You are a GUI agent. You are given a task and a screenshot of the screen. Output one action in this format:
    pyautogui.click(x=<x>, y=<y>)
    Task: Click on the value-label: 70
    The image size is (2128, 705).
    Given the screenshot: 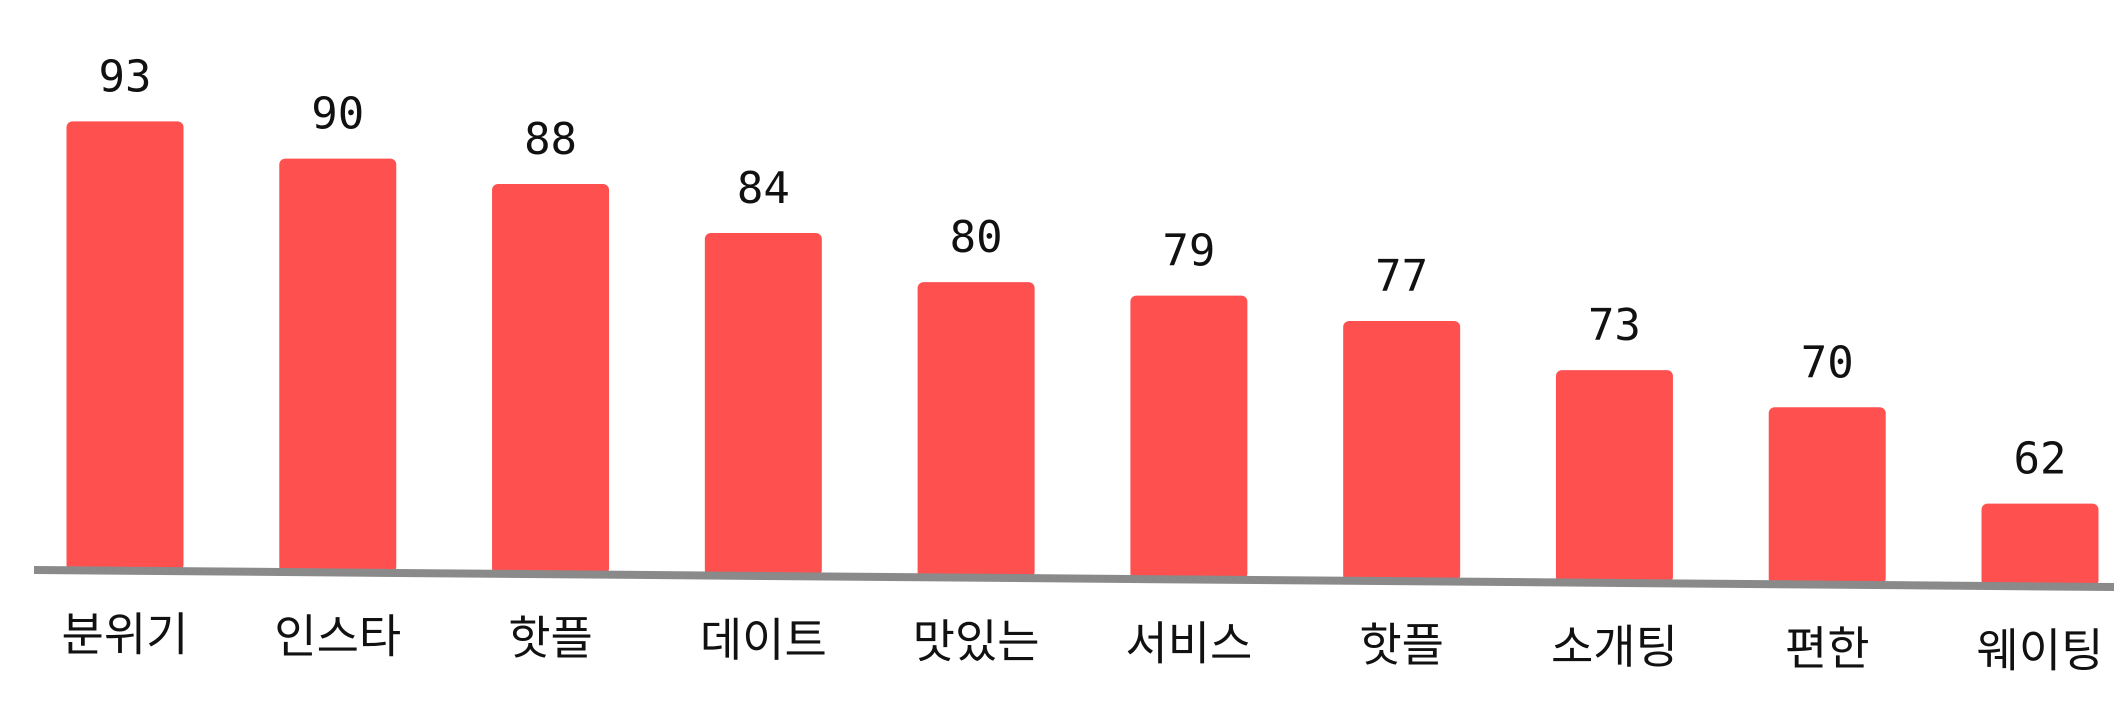 What is the action you would take?
    pyautogui.click(x=1827, y=362)
    